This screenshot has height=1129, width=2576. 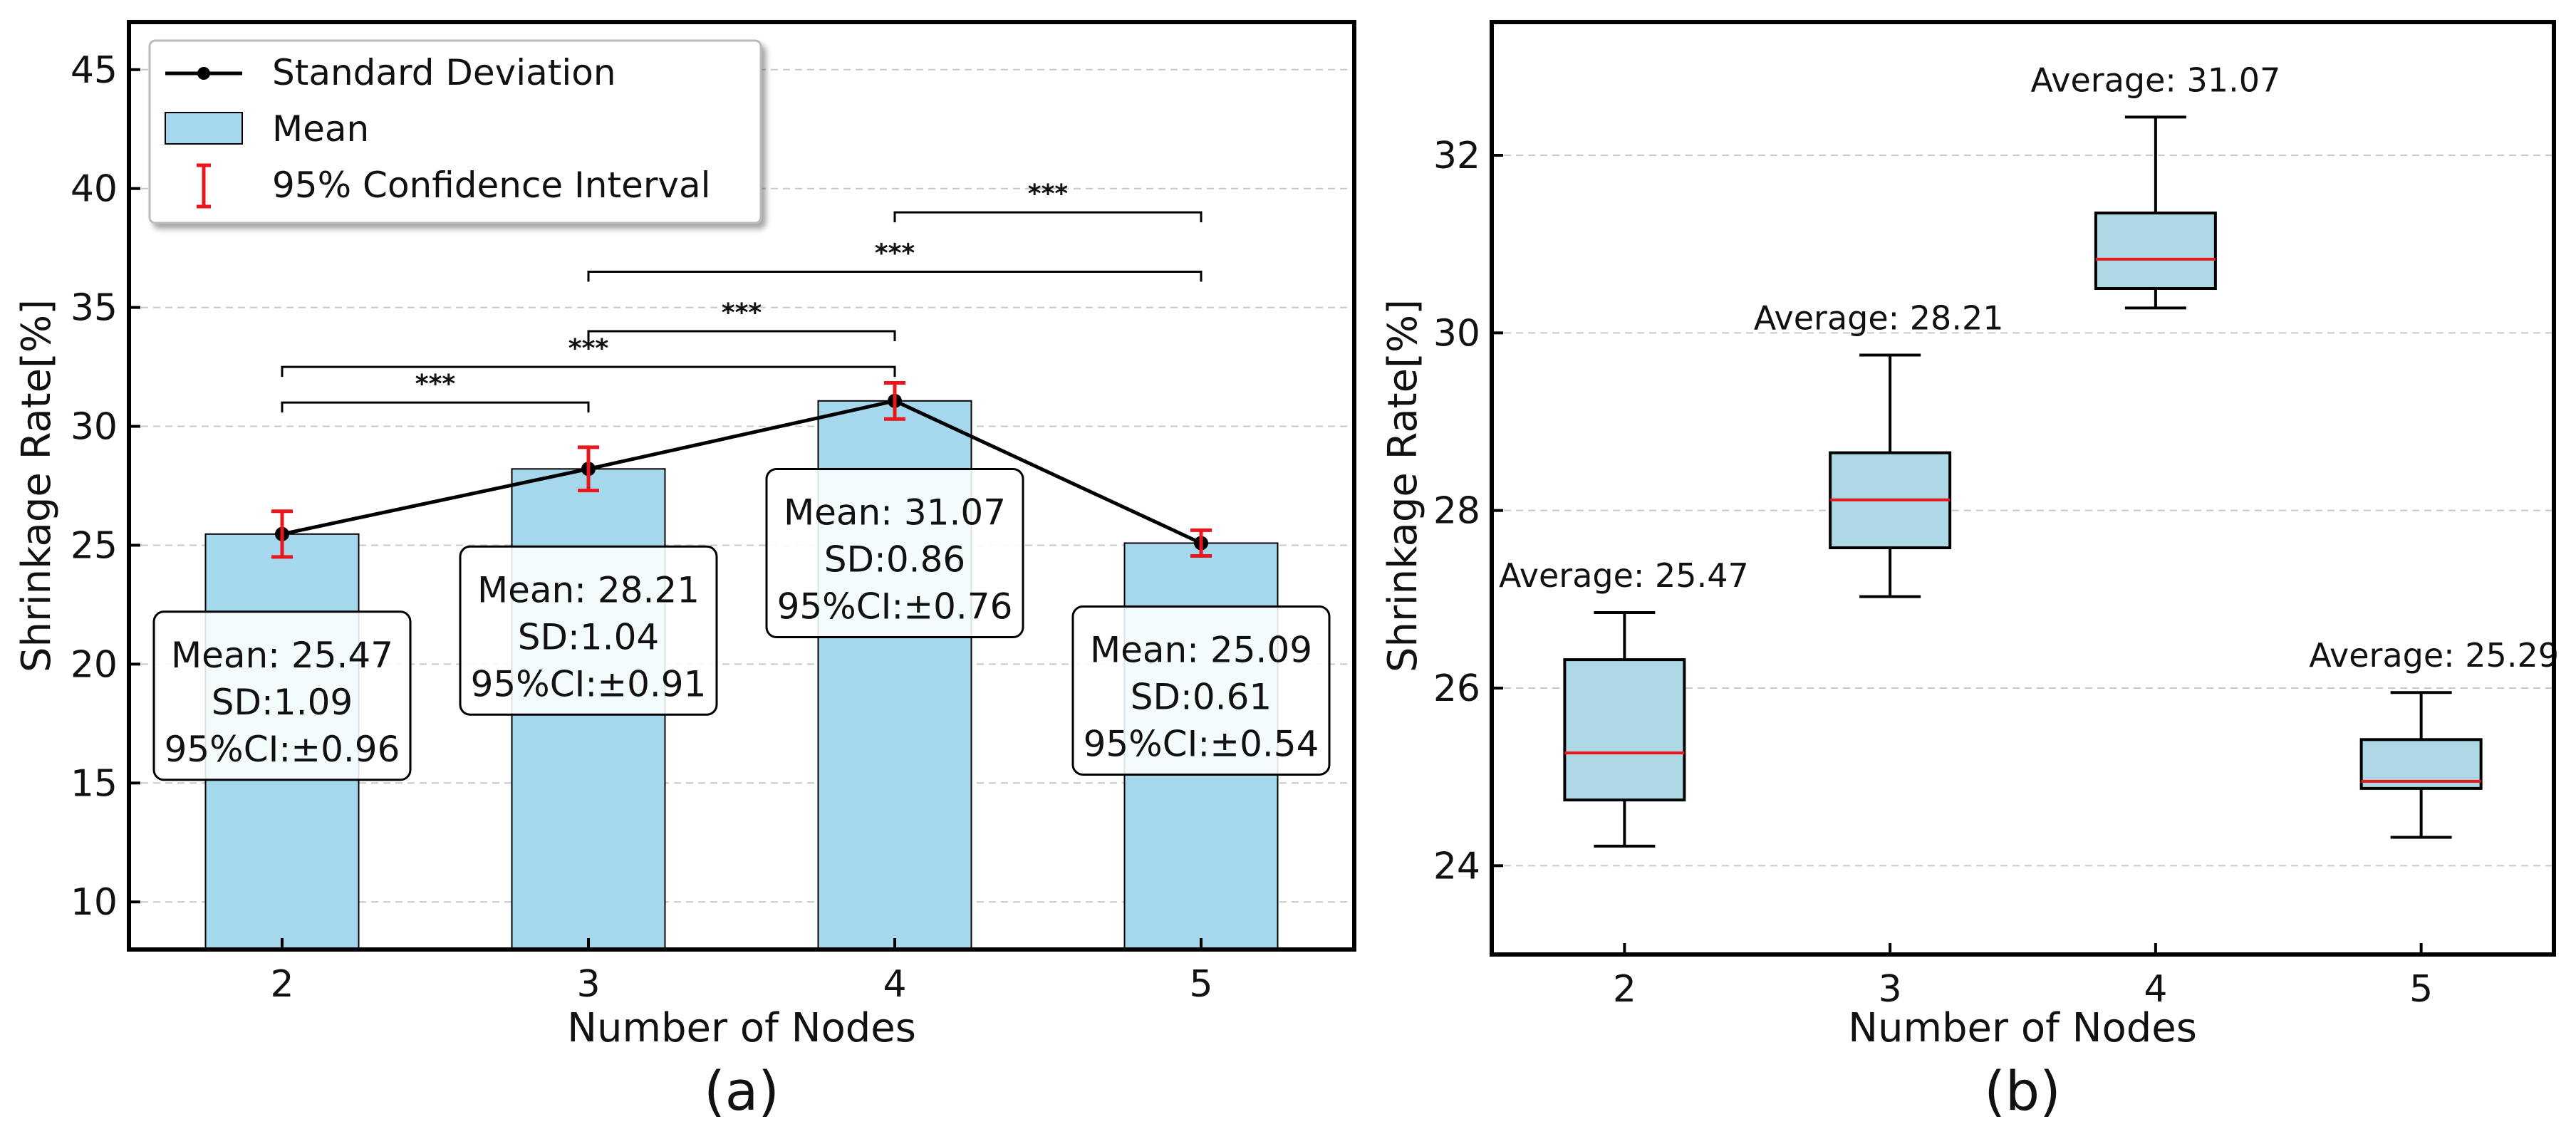 What do you see at coordinates (204, 186) in the screenshot?
I see `legend-ci-swatch` at bounding box center [204, 186].